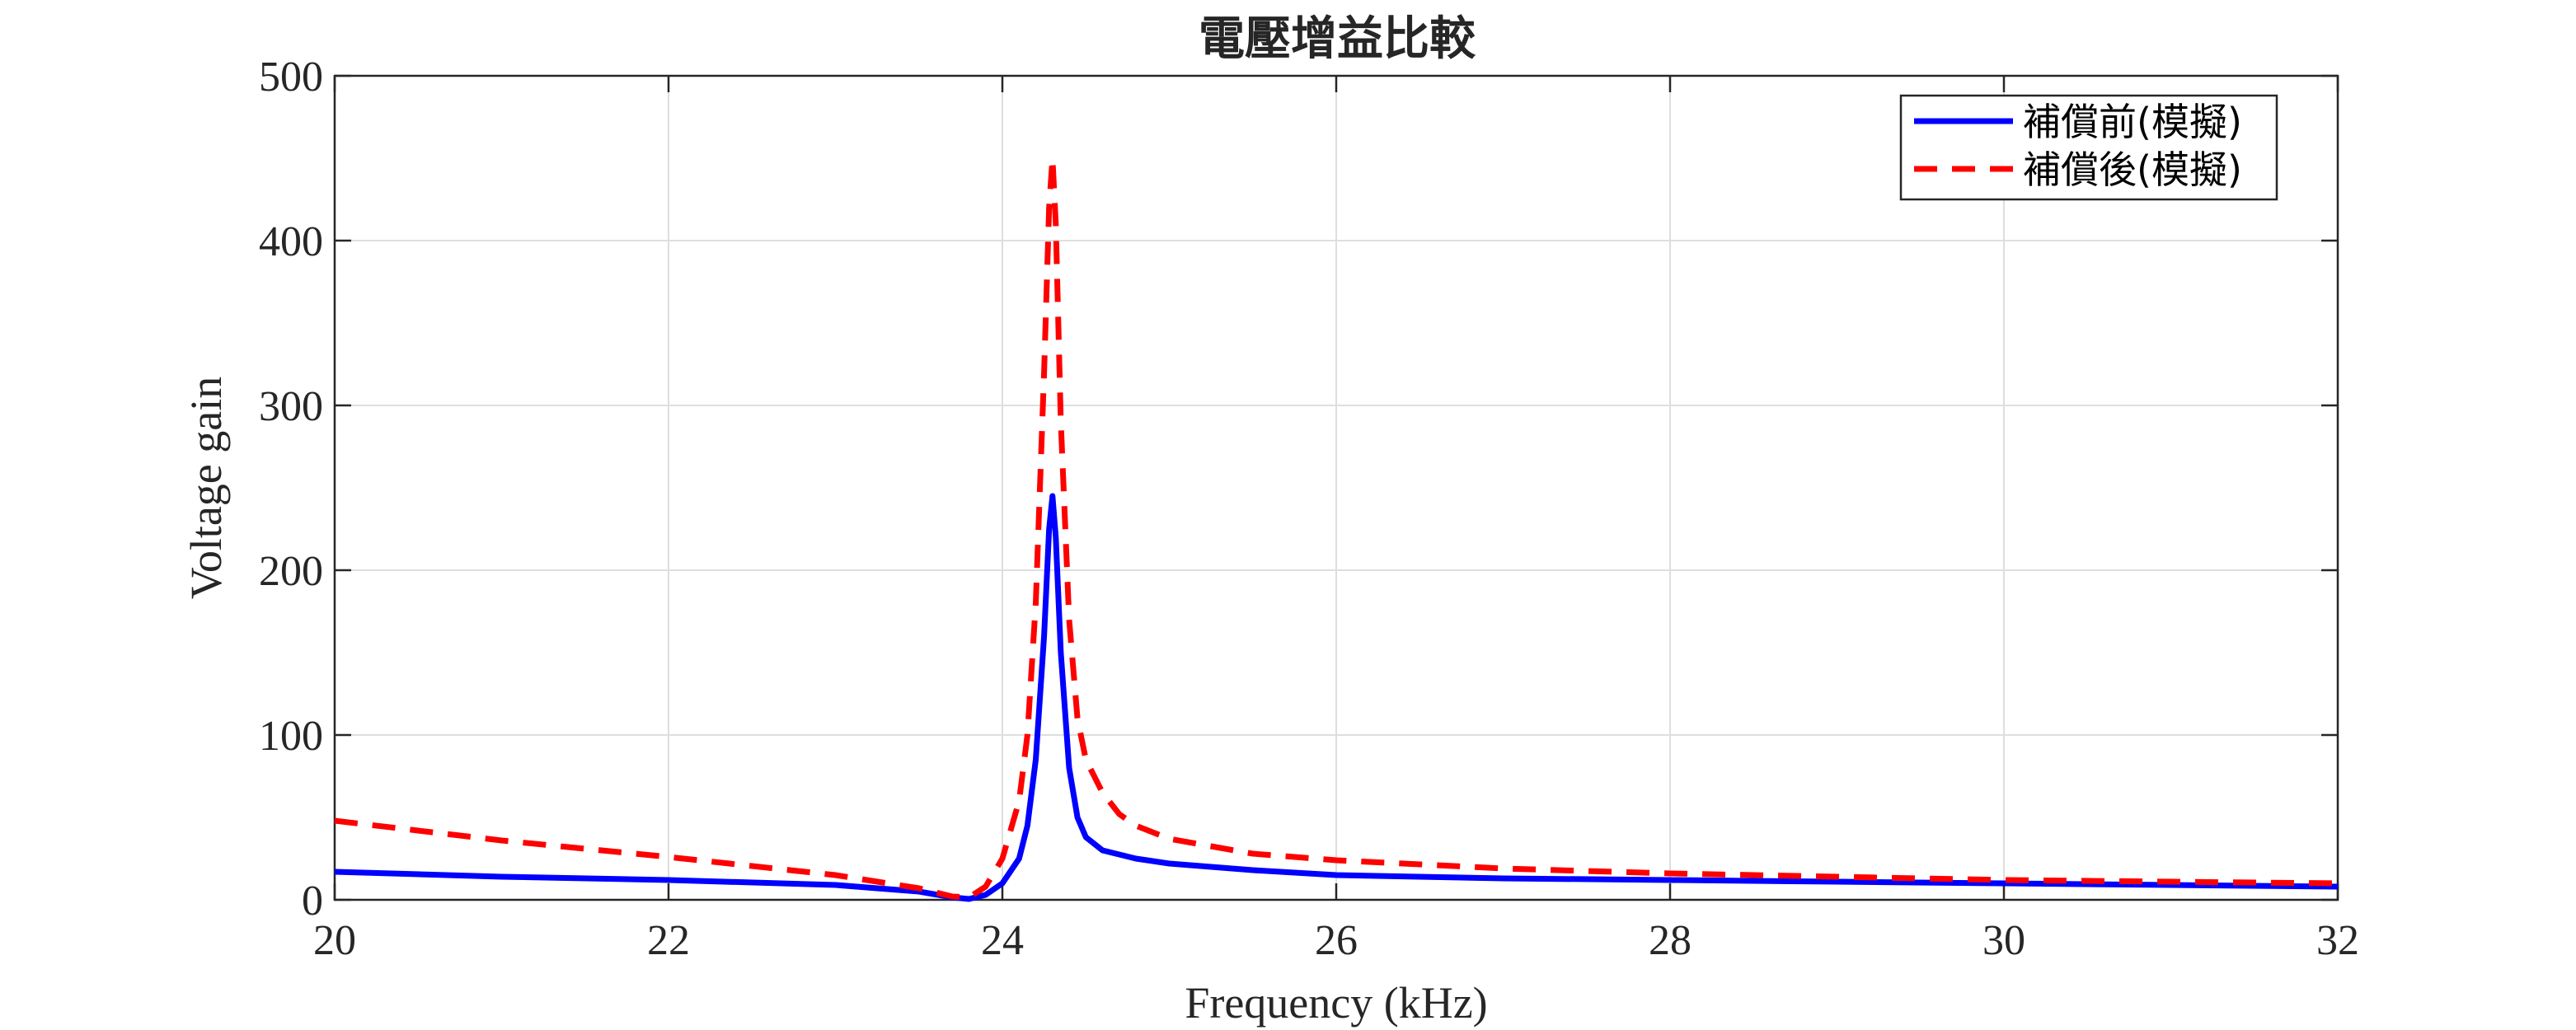 Image resolution: width=2576 pixels, height=1030 pixels. I want to click on y-tick-label: 0, so click(313, 901).